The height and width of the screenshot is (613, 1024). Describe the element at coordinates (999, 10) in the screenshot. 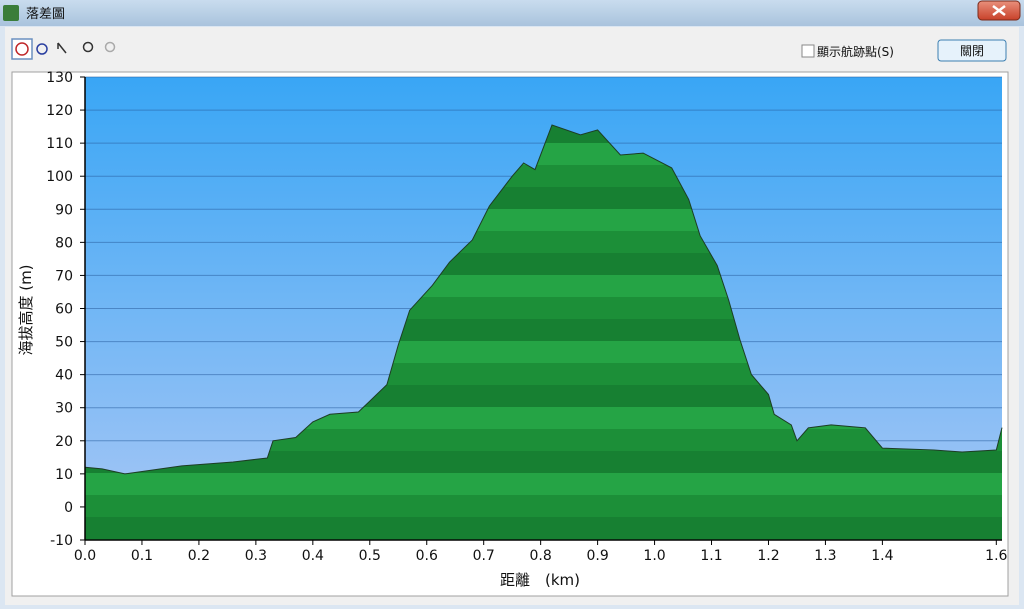

I see `close-icon` at that location.